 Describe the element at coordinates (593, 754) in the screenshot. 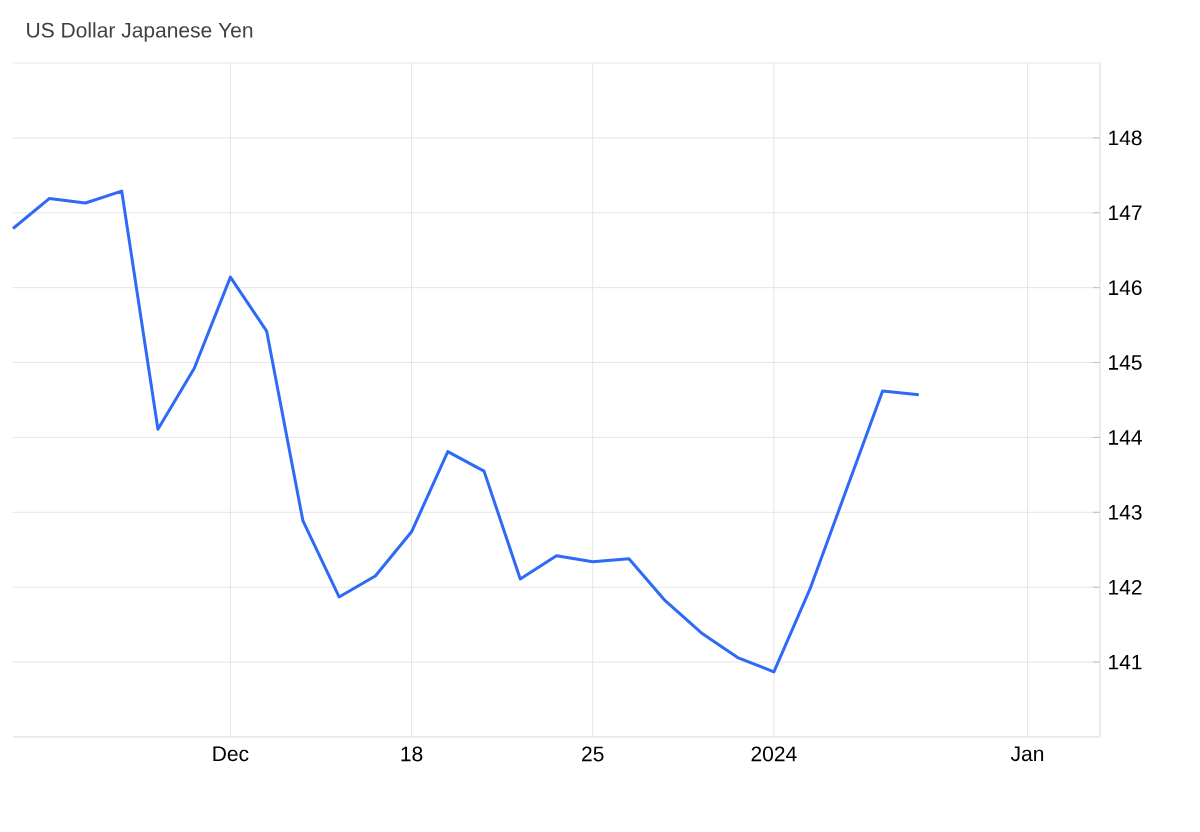

I see `x-tick-label: 25` at that location.